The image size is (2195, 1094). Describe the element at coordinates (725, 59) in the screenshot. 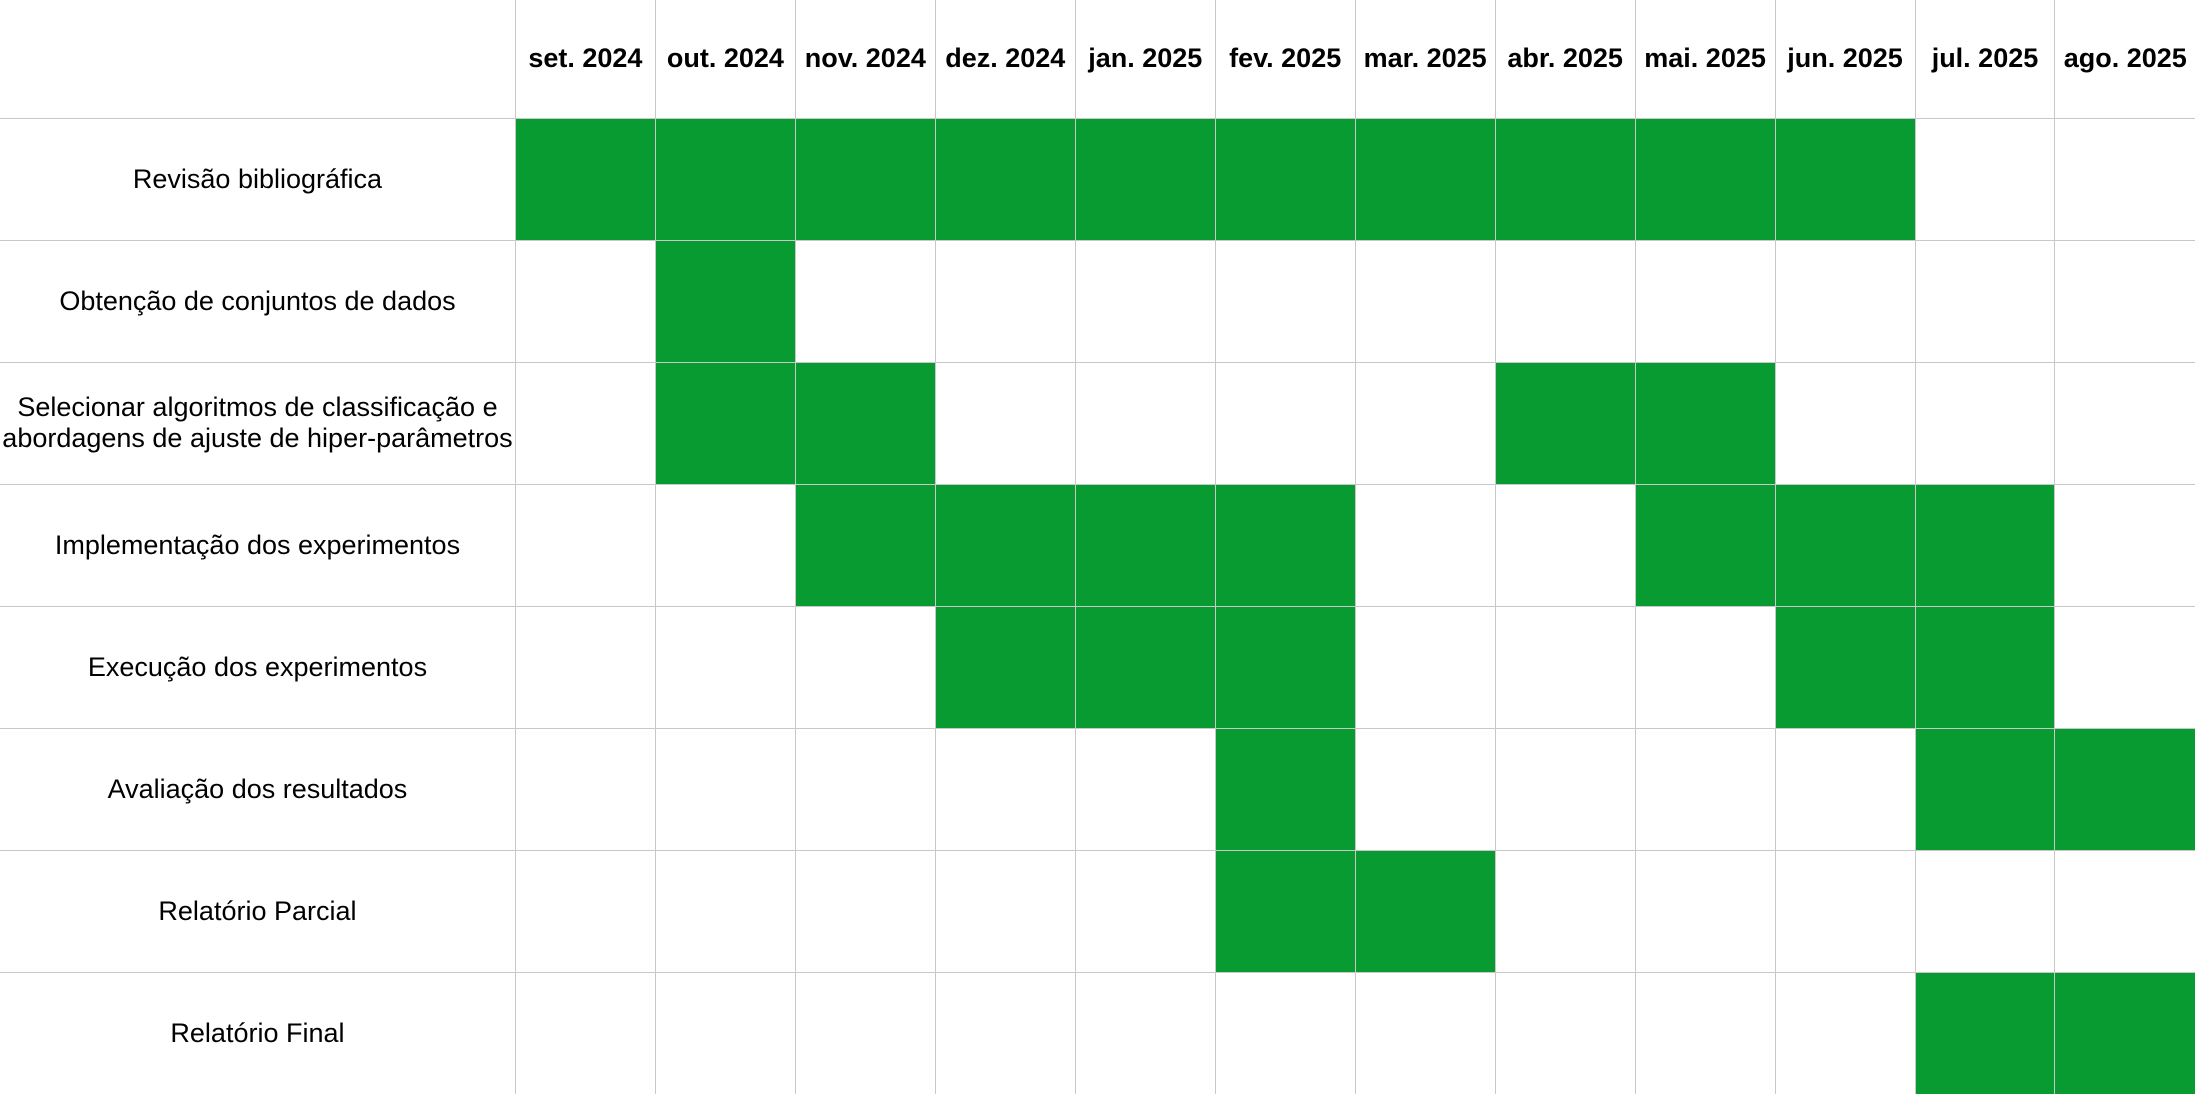

I see `month-header: out. 2024` at that location.